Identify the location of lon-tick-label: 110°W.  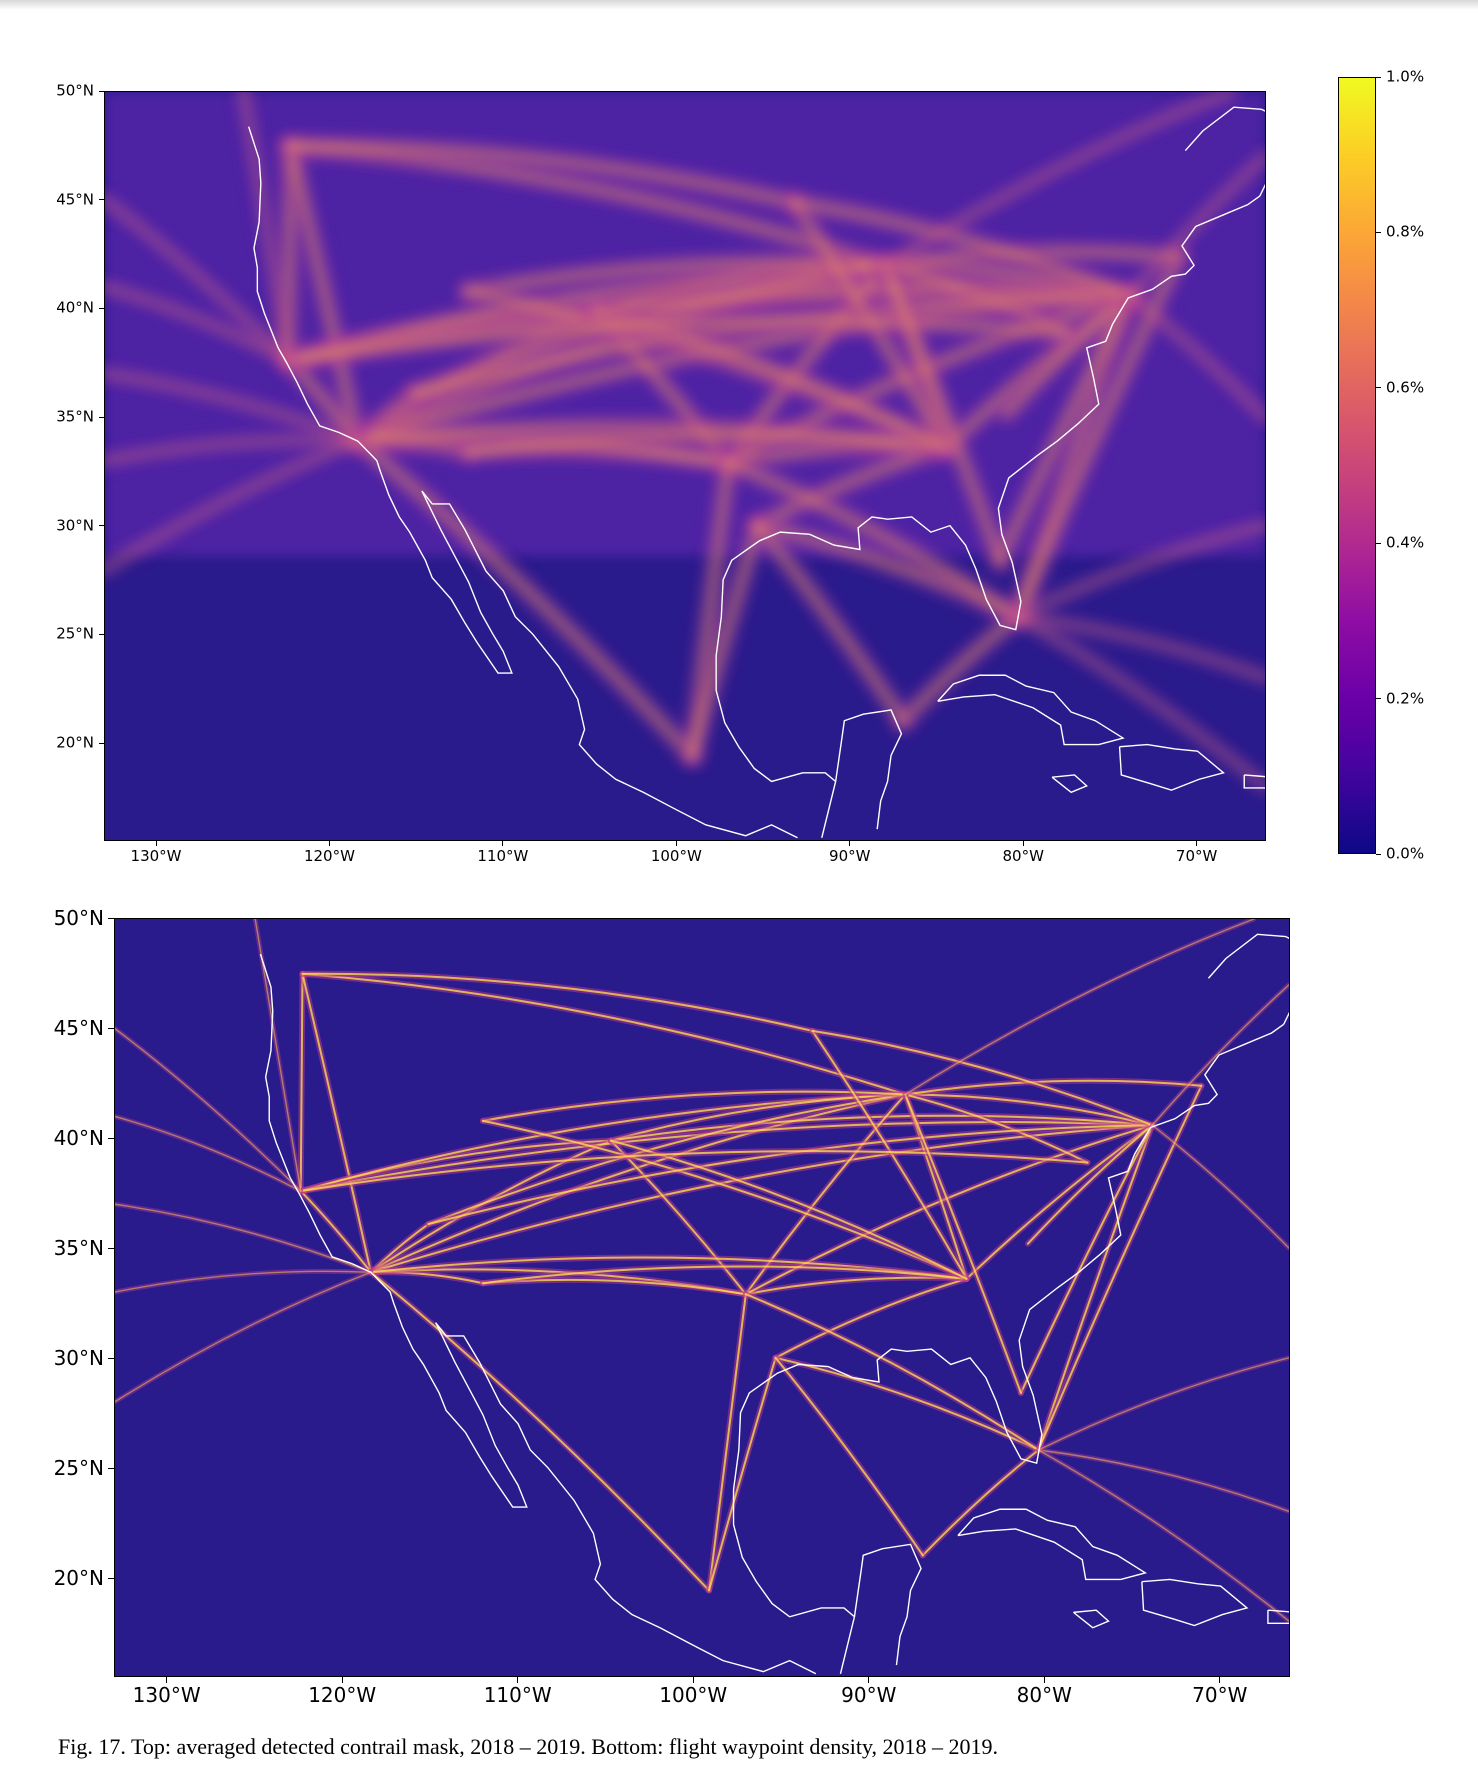
(503, 856).